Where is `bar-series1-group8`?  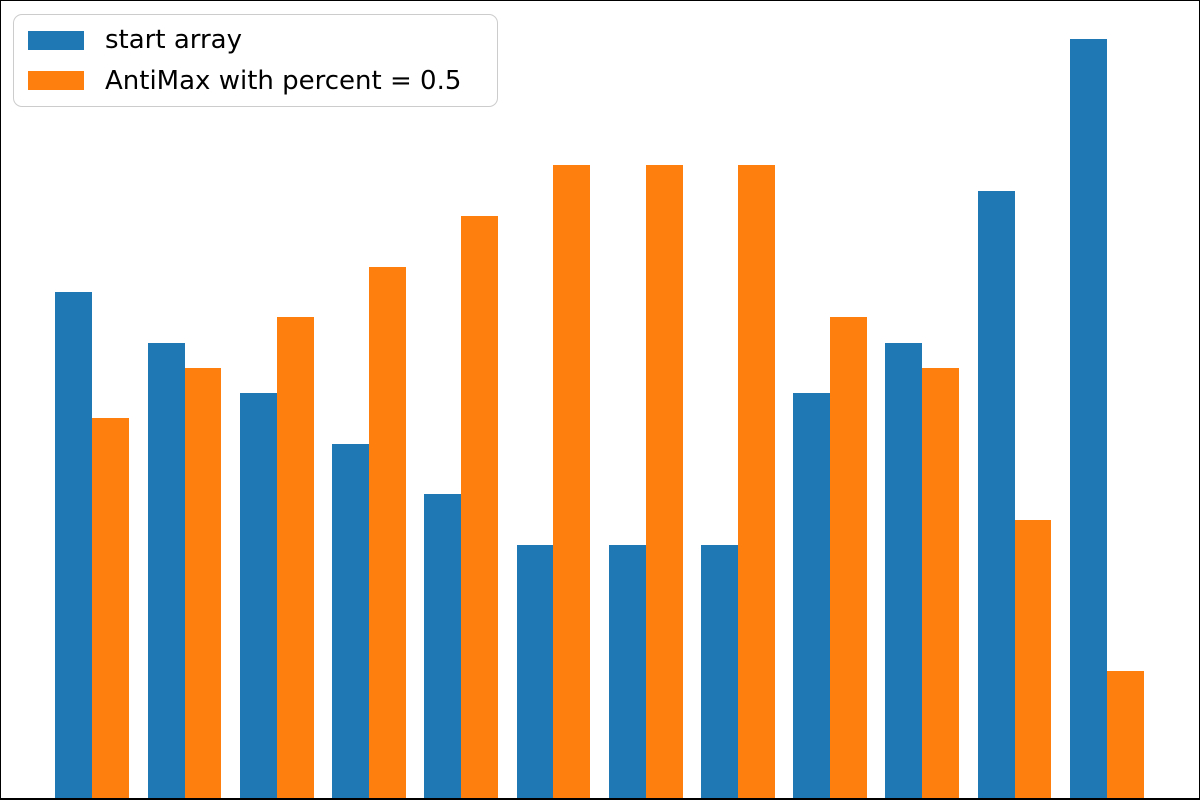 bar-series1-group8 is located at coordinates (848, 557).